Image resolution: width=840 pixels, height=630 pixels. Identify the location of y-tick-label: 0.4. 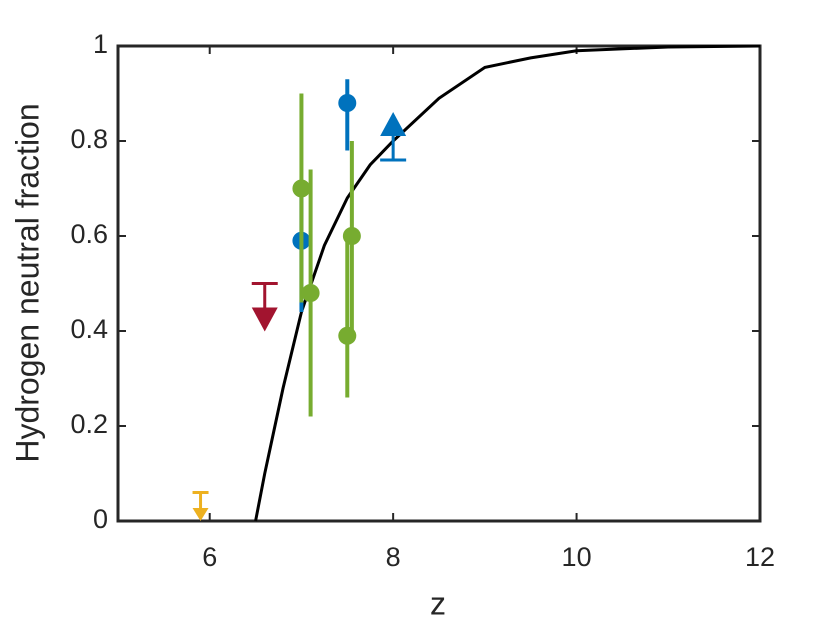
(89, 329).